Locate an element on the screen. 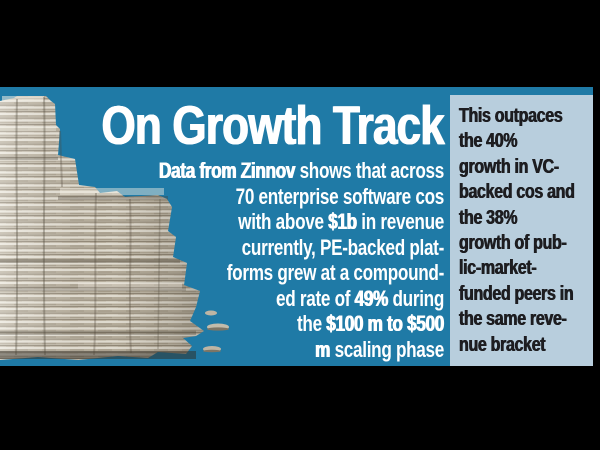 The width and height of the screenshot is (600, 450). body-text-line: with above $1b in revenue is located at coordinates (271, 222).